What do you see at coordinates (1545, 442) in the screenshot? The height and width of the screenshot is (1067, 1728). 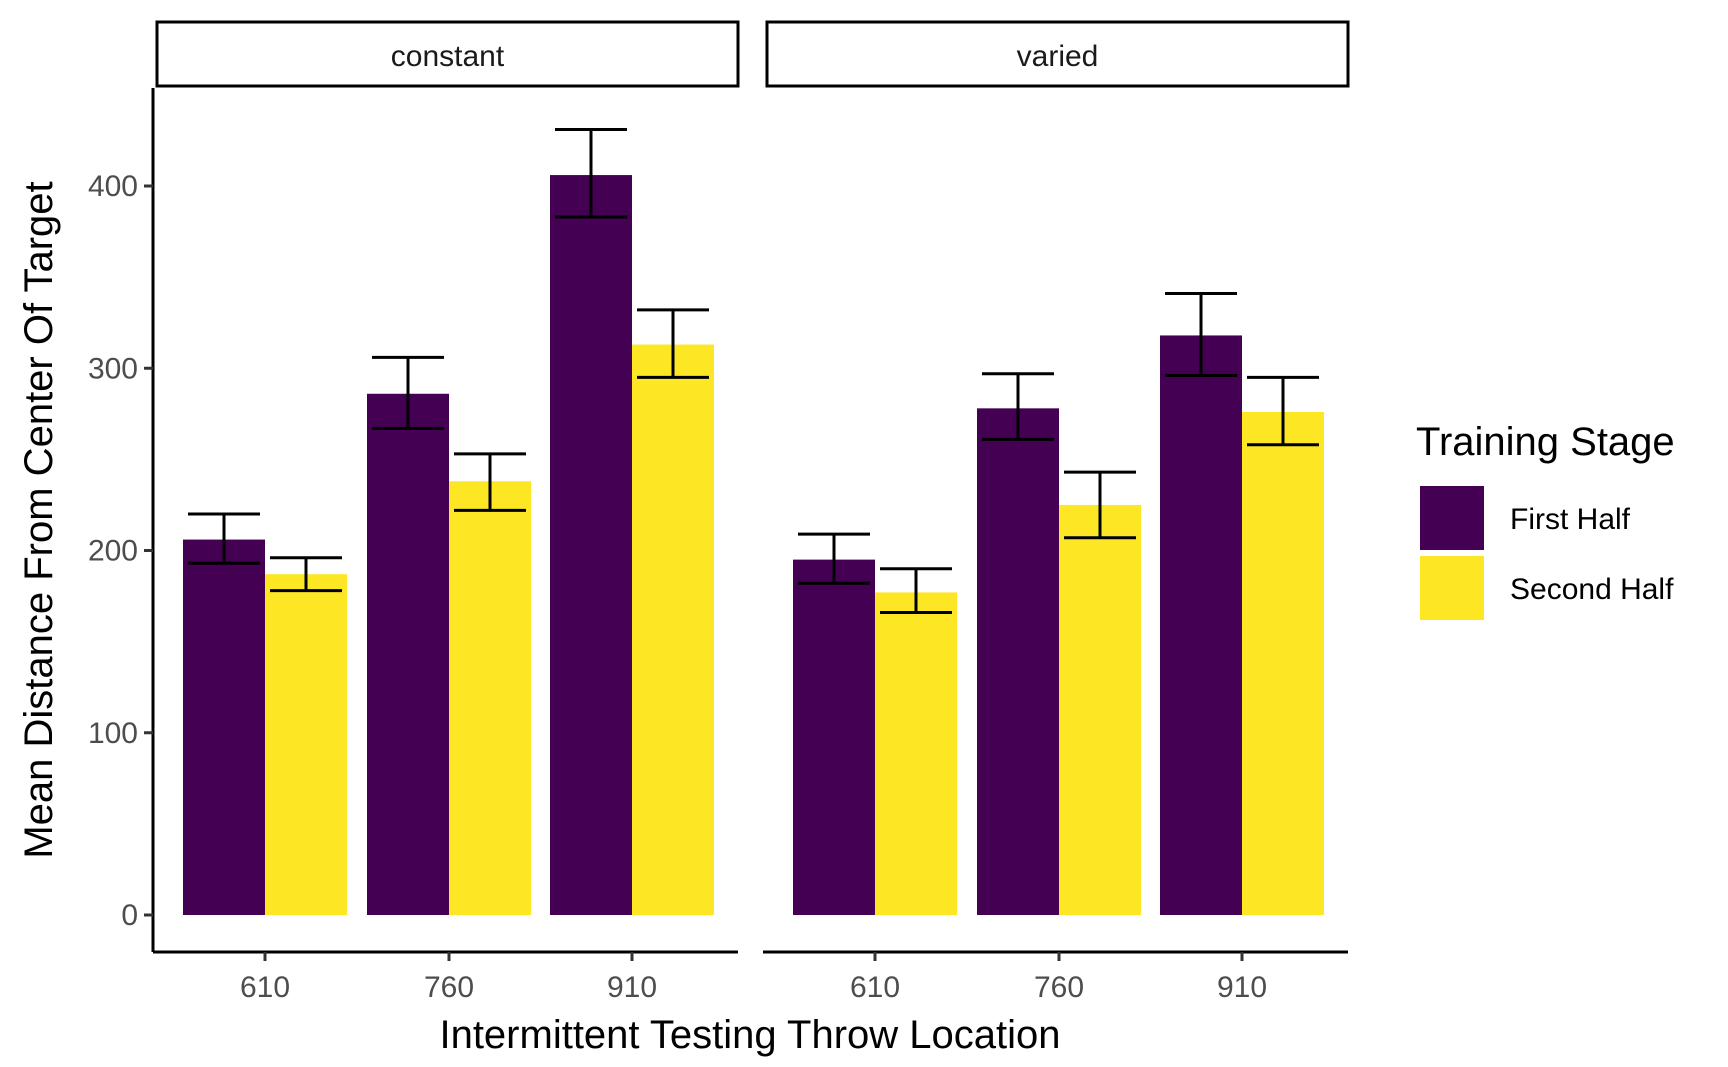 I see `legend-title: Training Stage` at bounding box center [1545, 442].